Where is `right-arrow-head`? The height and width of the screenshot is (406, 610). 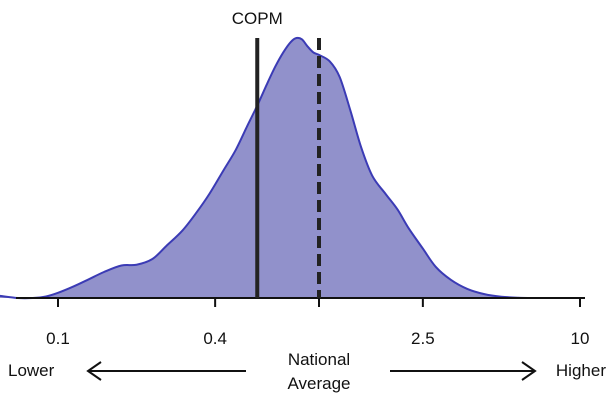
right-arrow-head is located at coordinates (529, 371).